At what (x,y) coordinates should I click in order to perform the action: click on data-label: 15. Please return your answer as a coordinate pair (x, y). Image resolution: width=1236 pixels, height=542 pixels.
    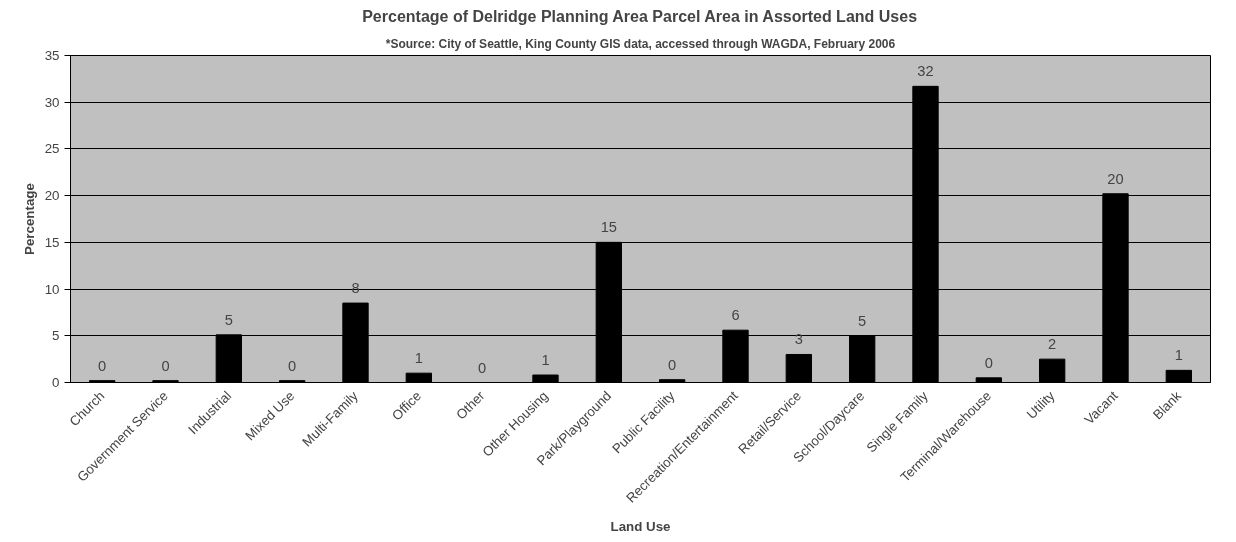
    Looking at the image, I should click on (608, 227).